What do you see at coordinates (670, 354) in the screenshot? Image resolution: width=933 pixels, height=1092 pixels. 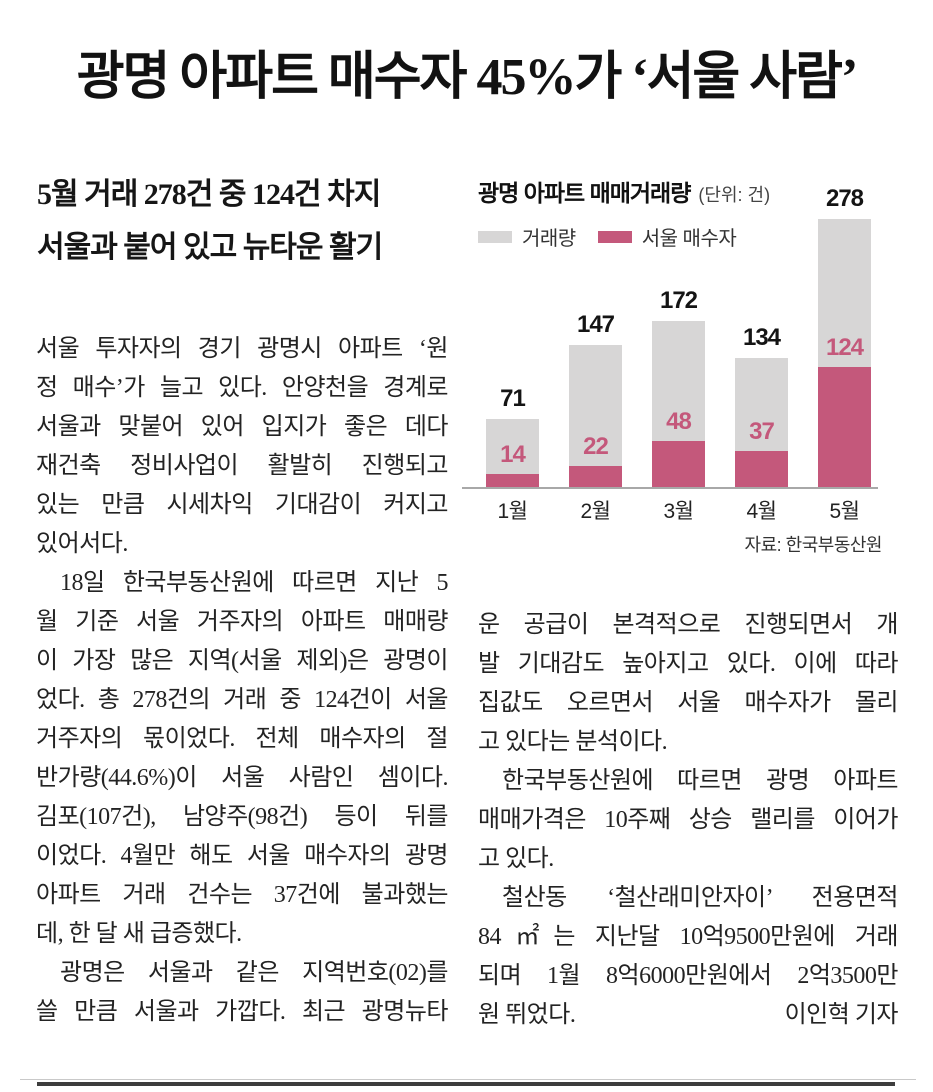 I see `chart-plot: 71 14 1월 147 22 2월 172 48 3월 134 37 4월 278 124 5월` at bounding box center [670, 354].